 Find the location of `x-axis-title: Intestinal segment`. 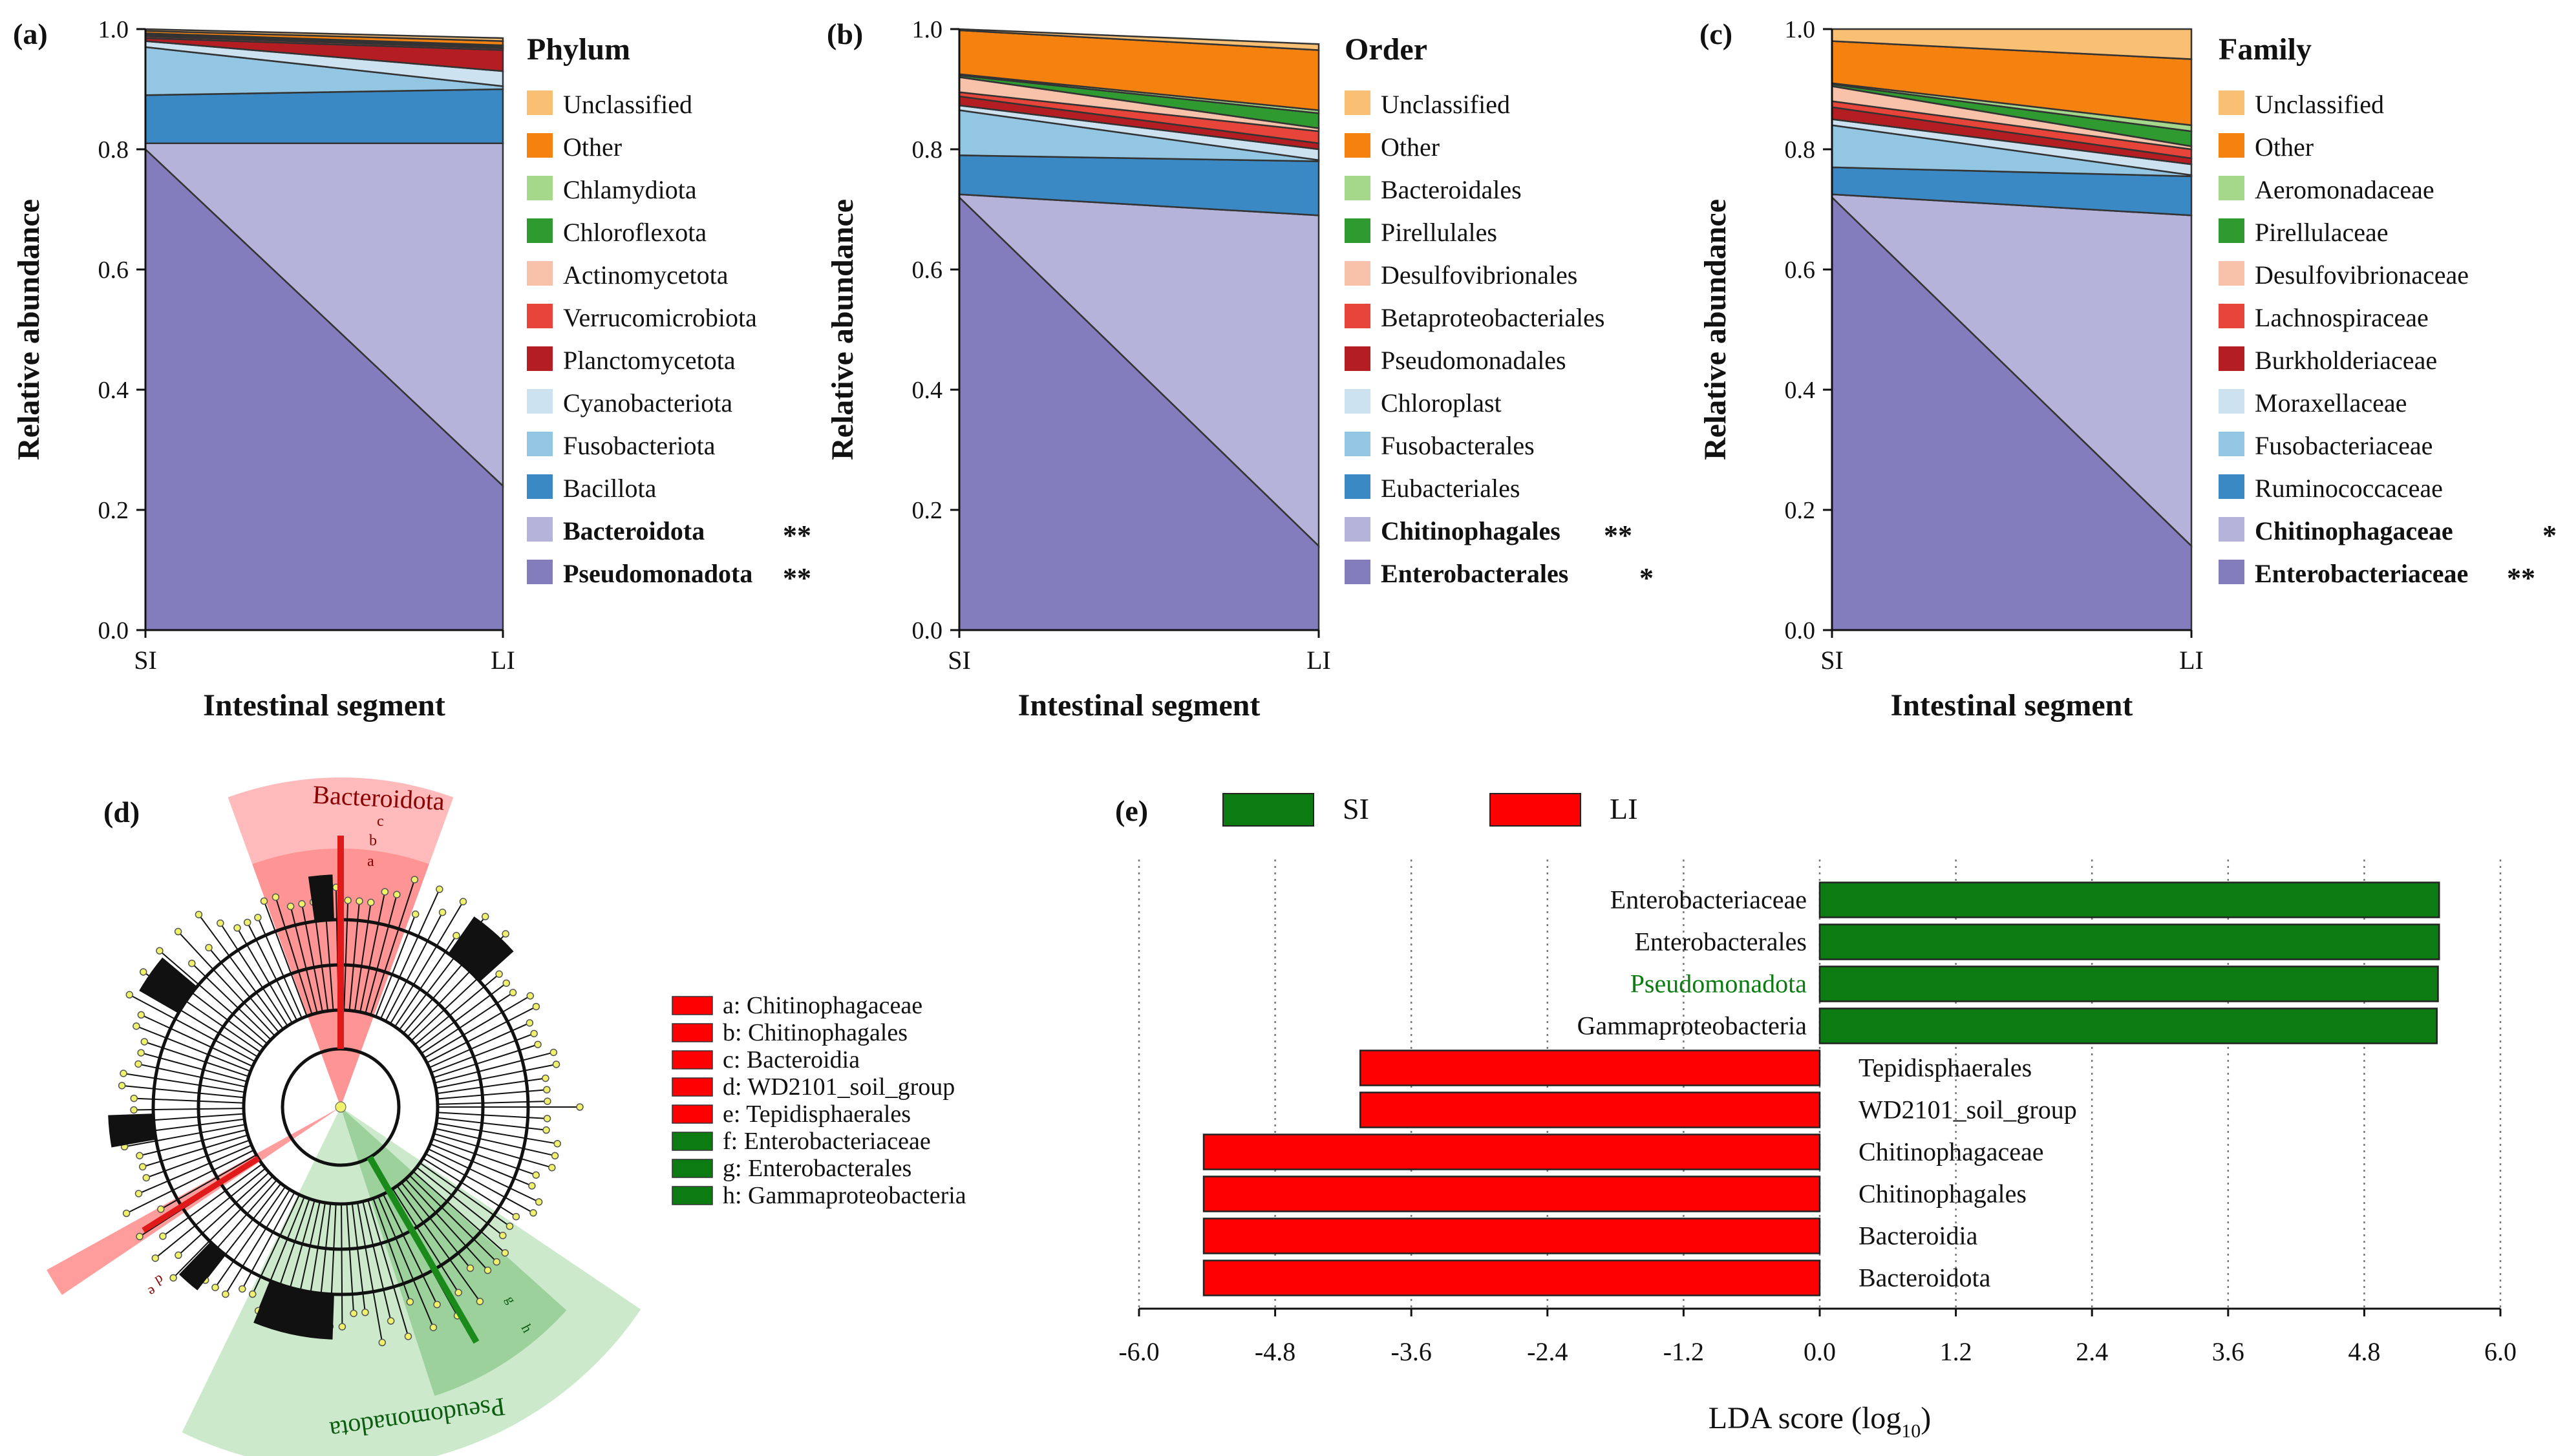

x-axis-title: Intestinal segment is located at coordinates (1139, 705).